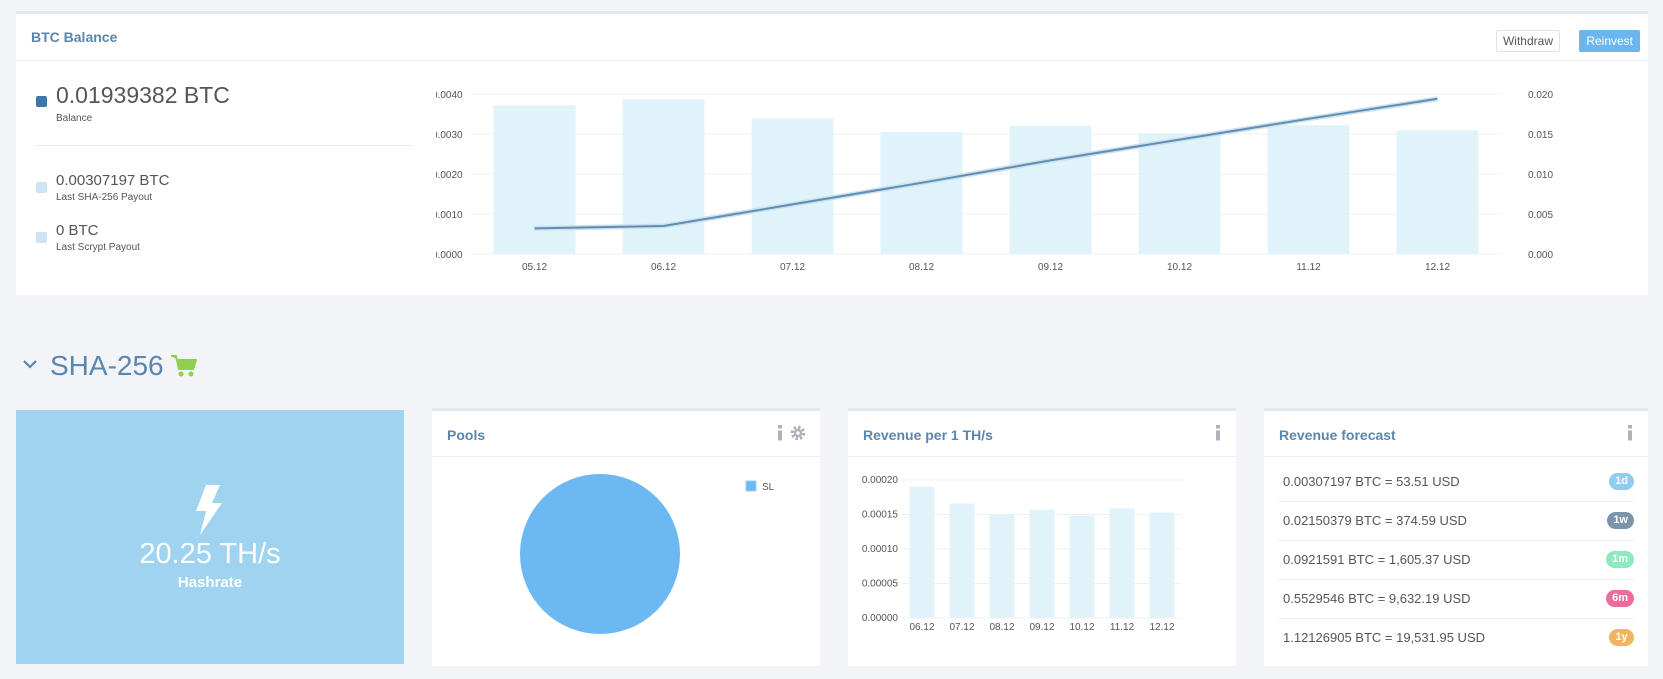 Image resolution: width=1663 pixels, height=679 pixels. What do you see at coordinates (449, 135) in the screenshot?
I see `y-tick-label: 0.0030` at bounding box center [449, 135].